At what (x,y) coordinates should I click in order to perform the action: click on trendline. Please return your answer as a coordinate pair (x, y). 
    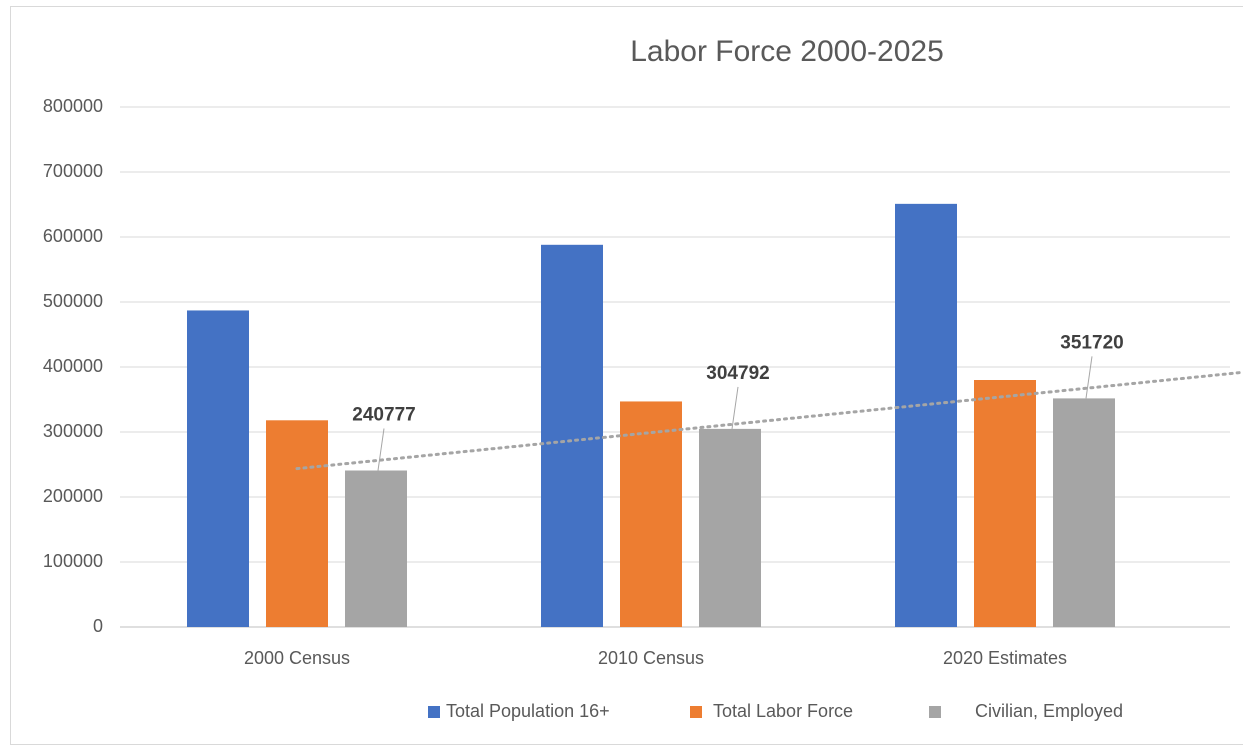
    Looking at the image, I should click on (769, 420).